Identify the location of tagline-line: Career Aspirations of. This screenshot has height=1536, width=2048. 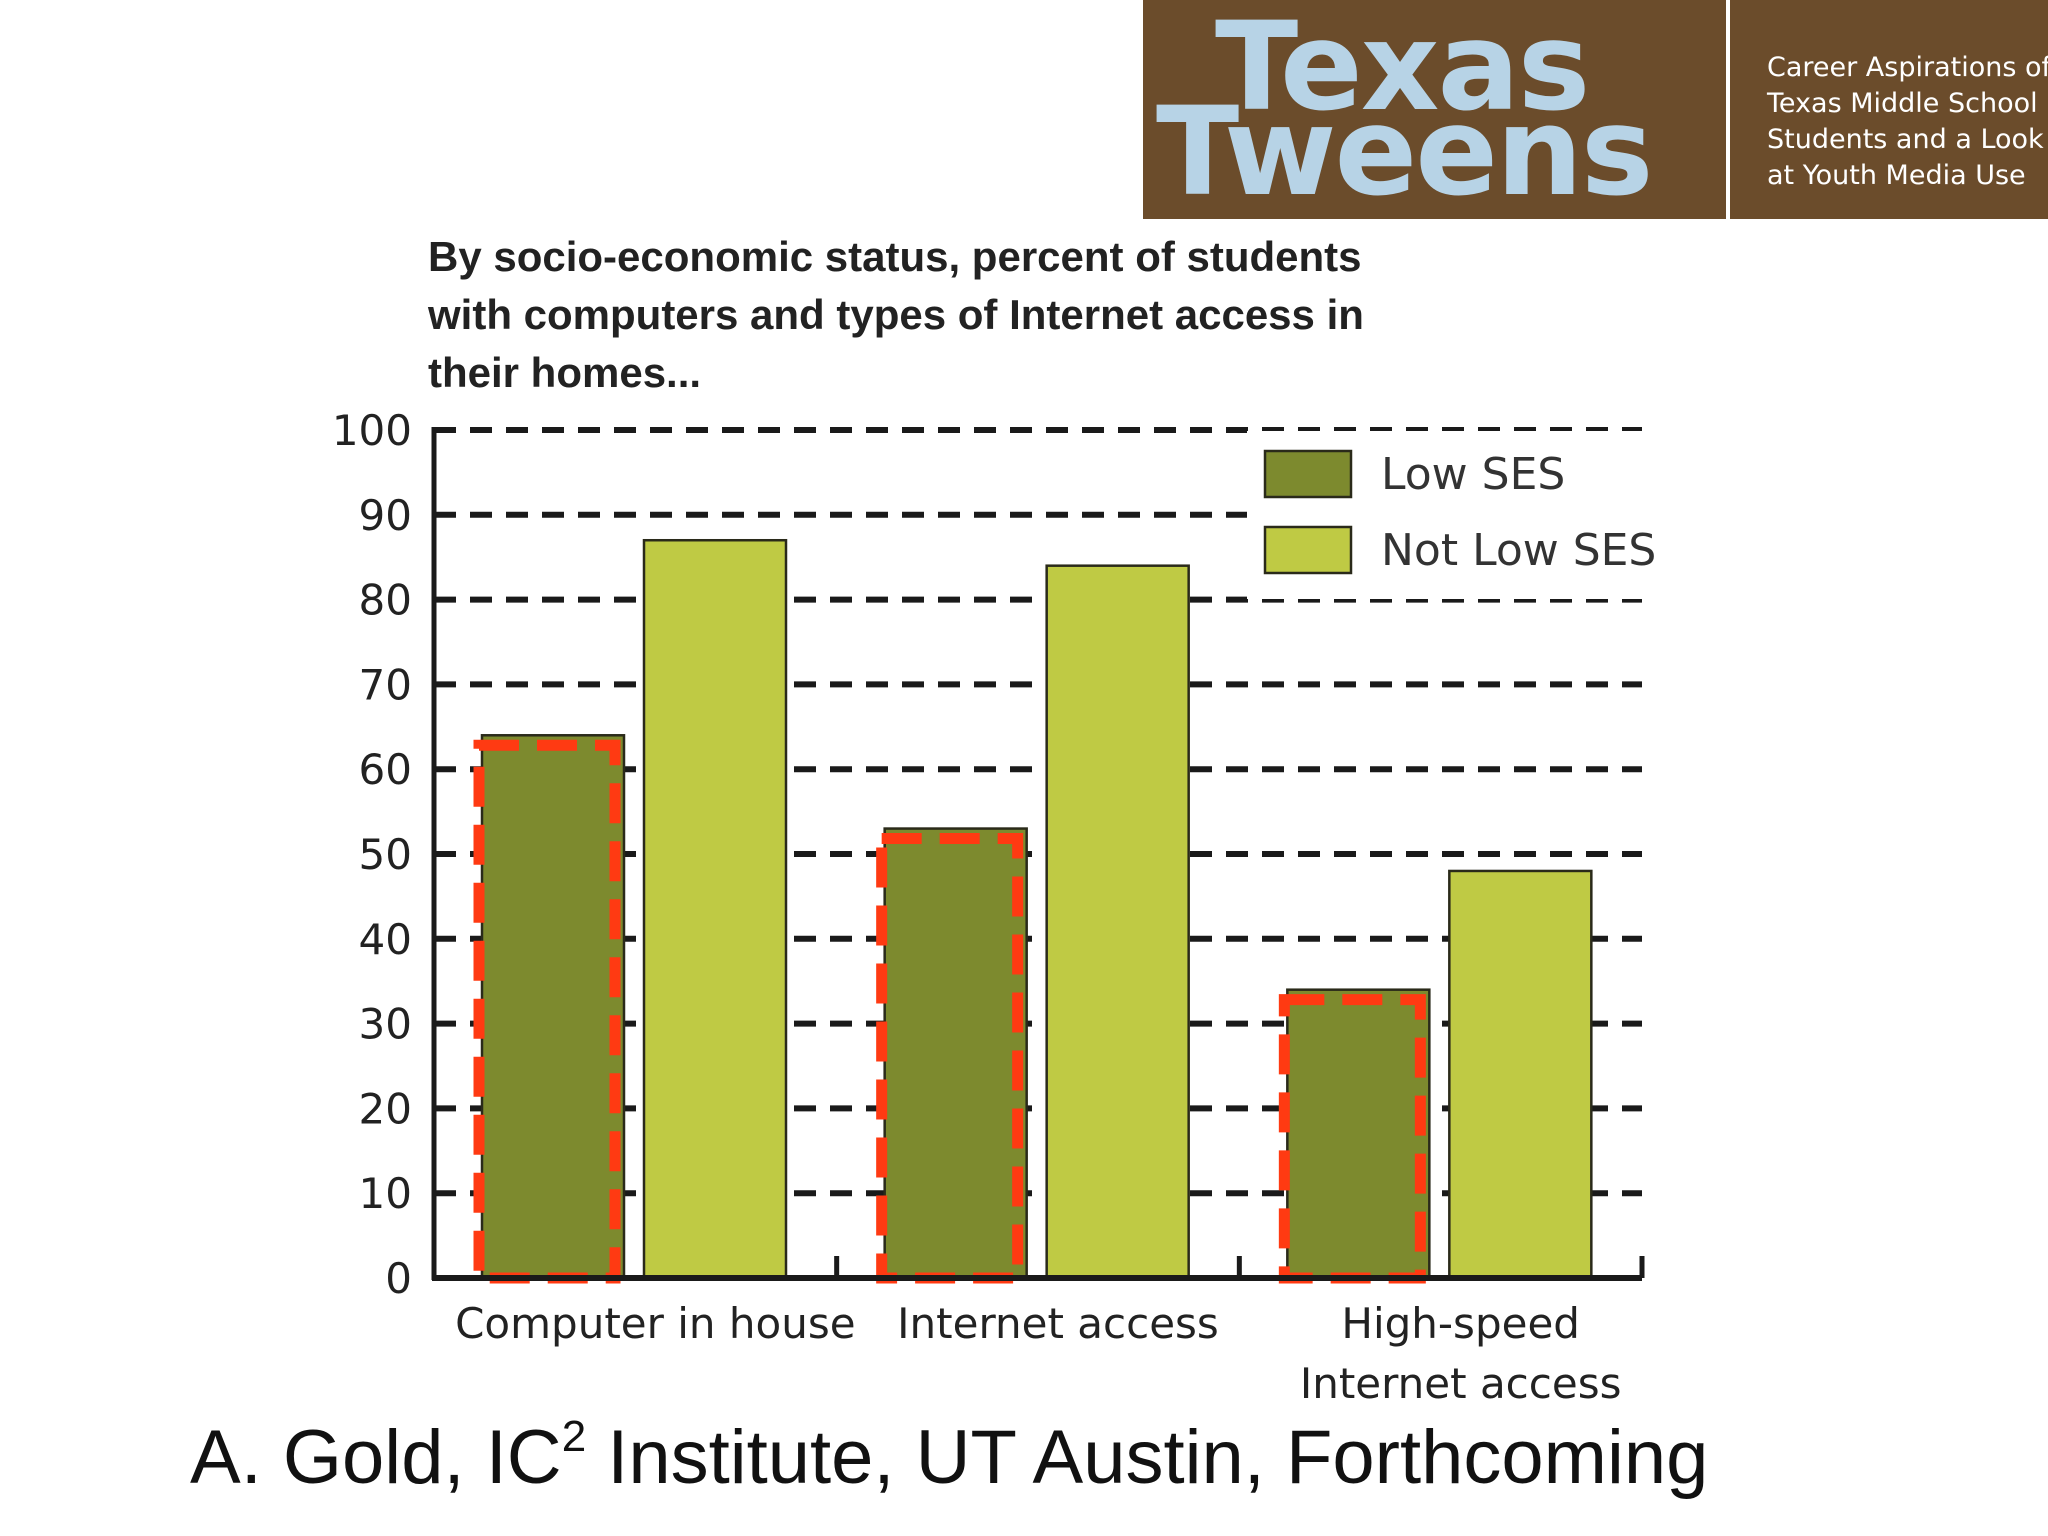
(1907, 67).